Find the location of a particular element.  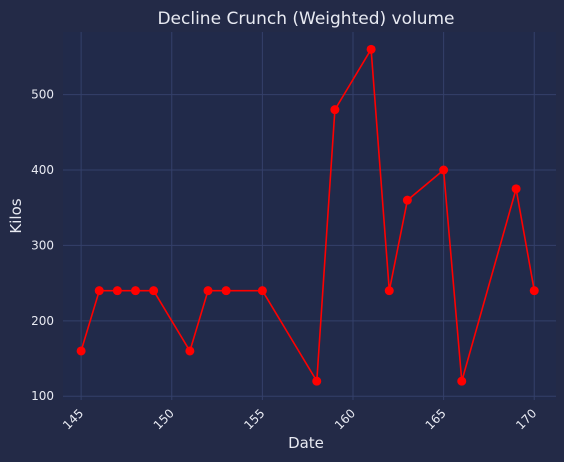

x-tick-label: 165 is located at coordinates (436, 419).